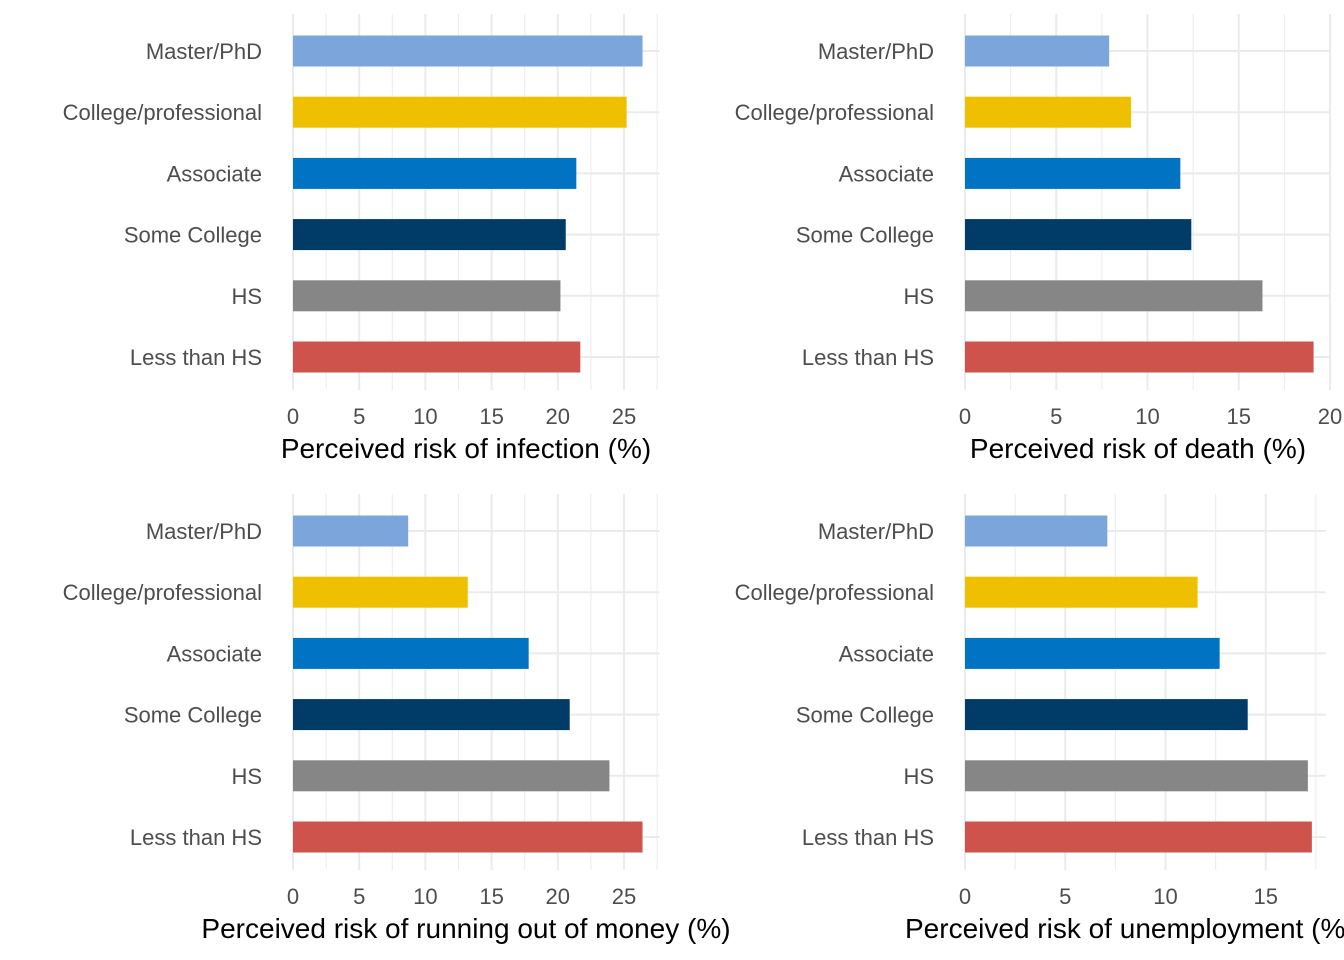 Image resolution: width=1344 pixels, height=960 pixels. What do you see at coordinates (466, 448) in the screenshot?
I see `x-axis-title: Perceived risk of infection (%)` at bounding box center [466, 448].